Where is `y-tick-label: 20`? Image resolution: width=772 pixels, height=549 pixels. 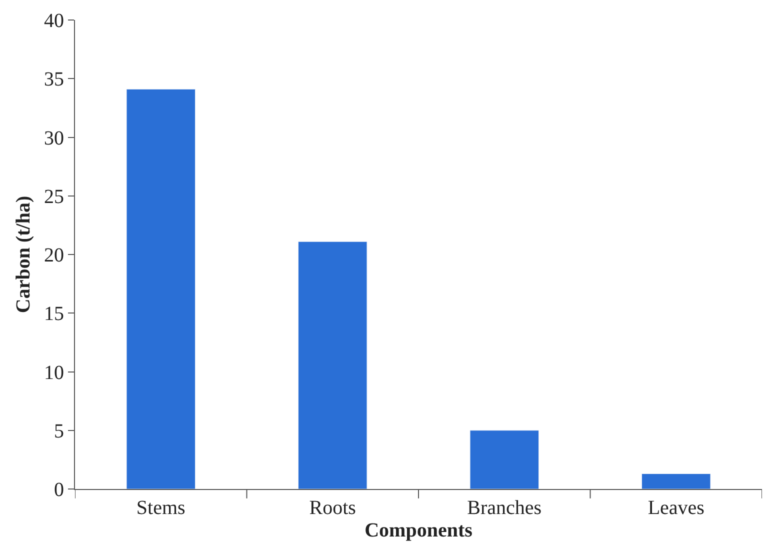 y-tick-label: 20 is located at coordinates (54, 255).